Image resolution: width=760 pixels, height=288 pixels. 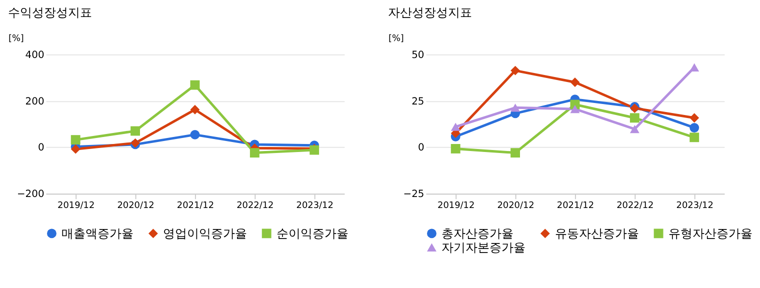 I want to click on y-tick-label: −200, so click(x=30, y=194).